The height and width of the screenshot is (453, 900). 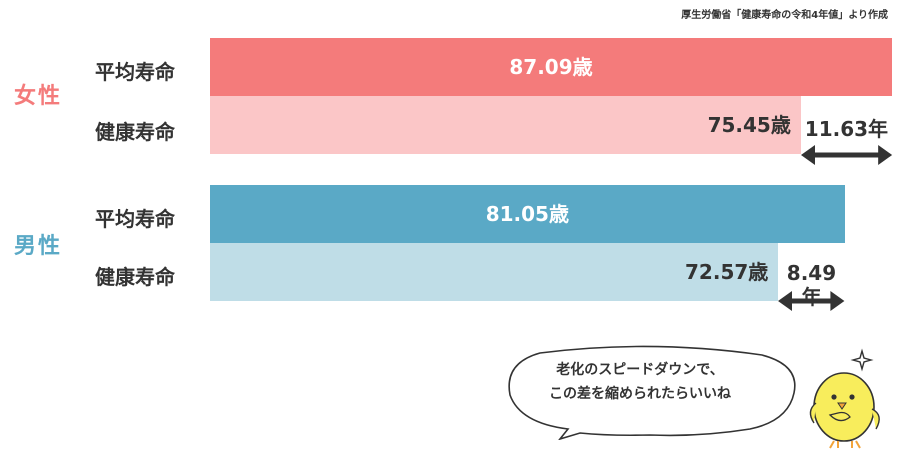 What do you see at coordinates (505, 125) in the screenshot?
I see `bar-female-healthy-life` at bounding box center [505, 125].